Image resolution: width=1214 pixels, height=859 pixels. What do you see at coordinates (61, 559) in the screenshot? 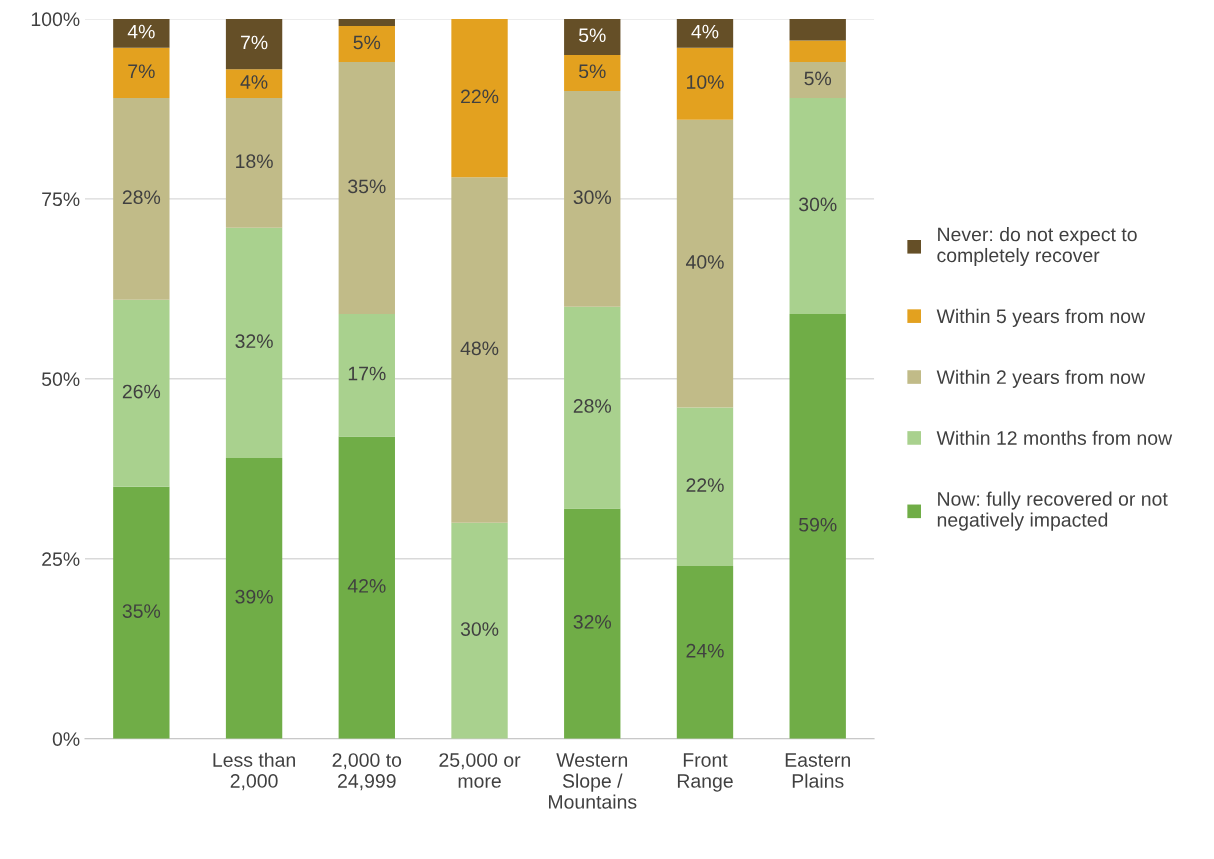
I see `y-tick-label: 25%` at bounding box center [61, 559].